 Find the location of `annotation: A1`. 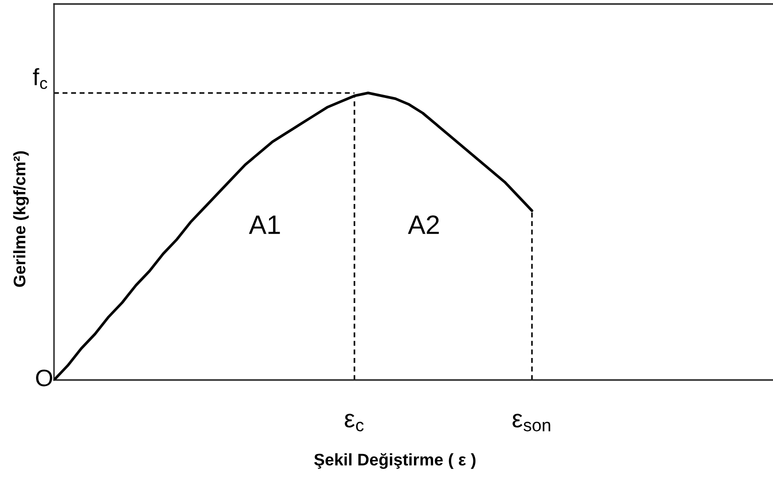

annotation: A1 is located at coordinates (264, 225).